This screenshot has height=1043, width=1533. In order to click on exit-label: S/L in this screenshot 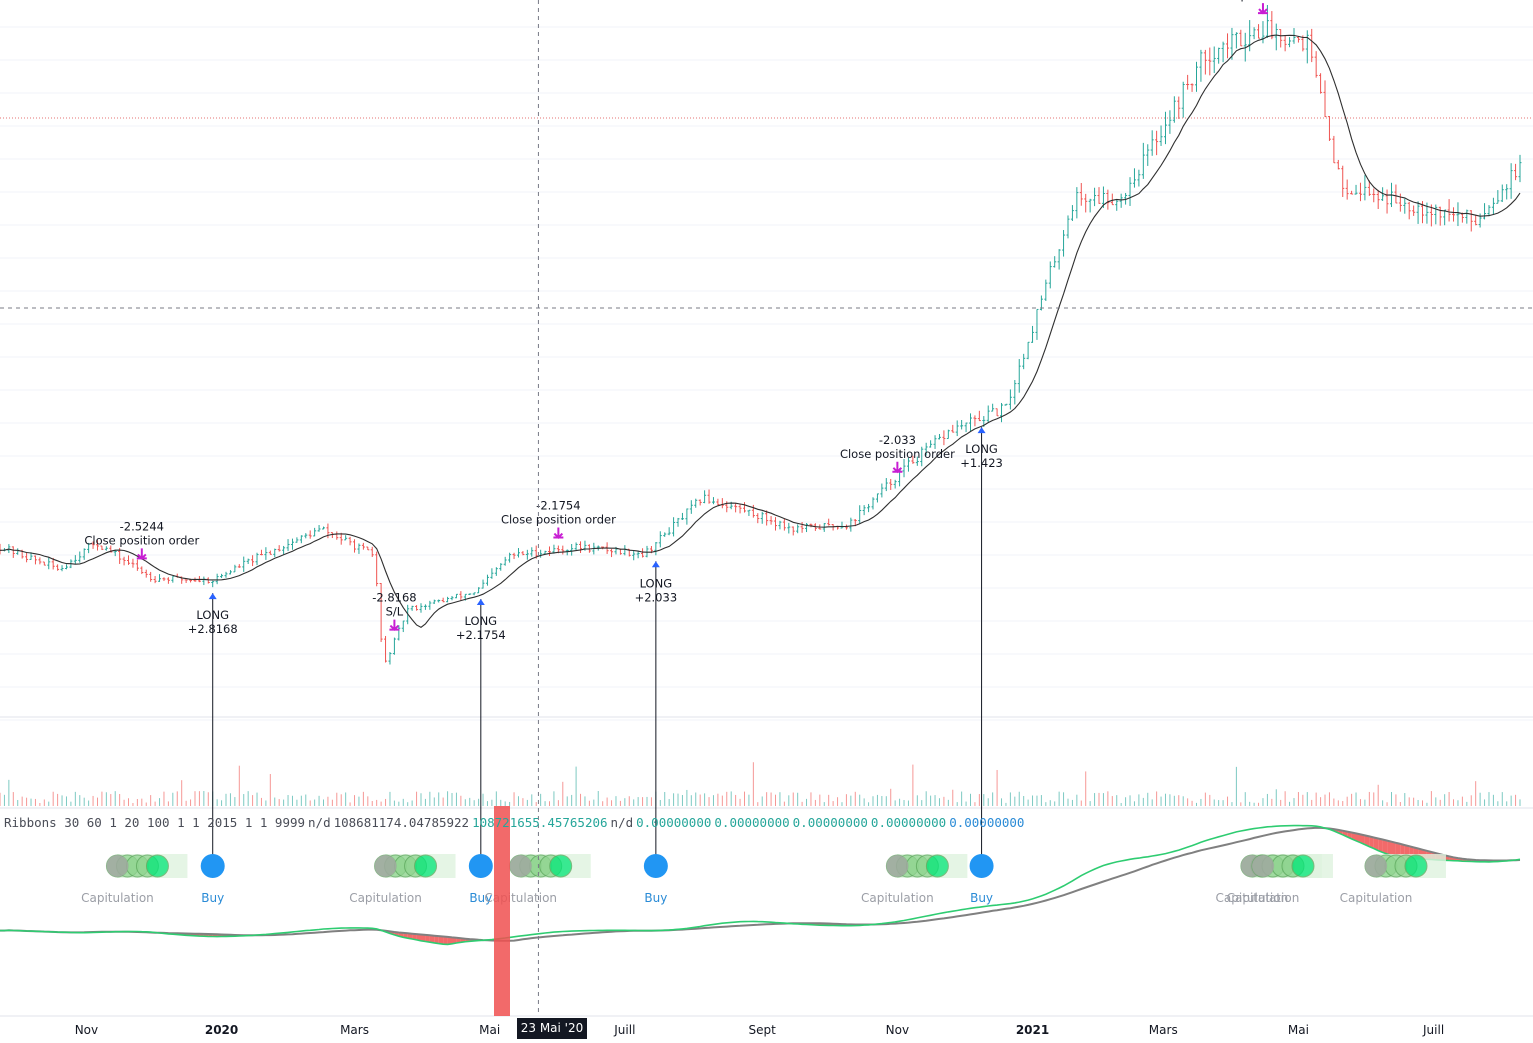, I will do `click(395, 612)`.